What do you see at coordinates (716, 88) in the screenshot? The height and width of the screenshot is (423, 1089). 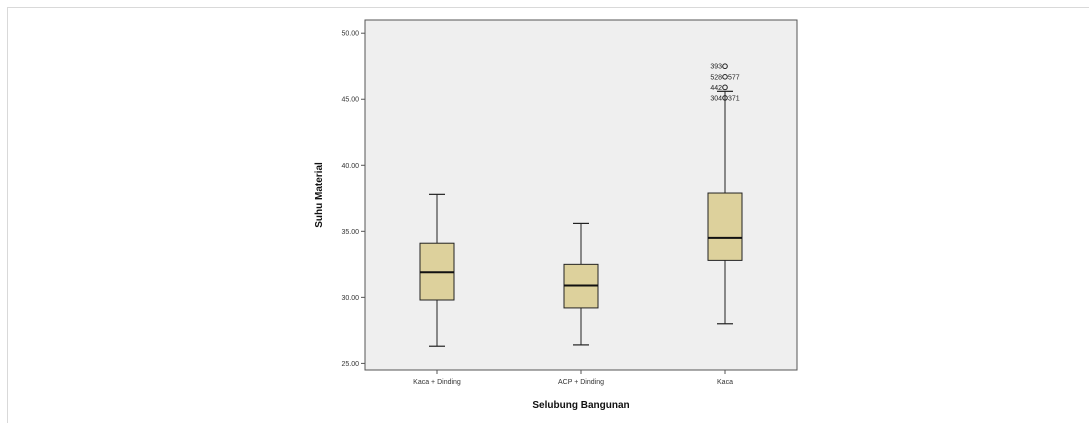 I see `outlier-label: 442` at bounding box center [716, 88].